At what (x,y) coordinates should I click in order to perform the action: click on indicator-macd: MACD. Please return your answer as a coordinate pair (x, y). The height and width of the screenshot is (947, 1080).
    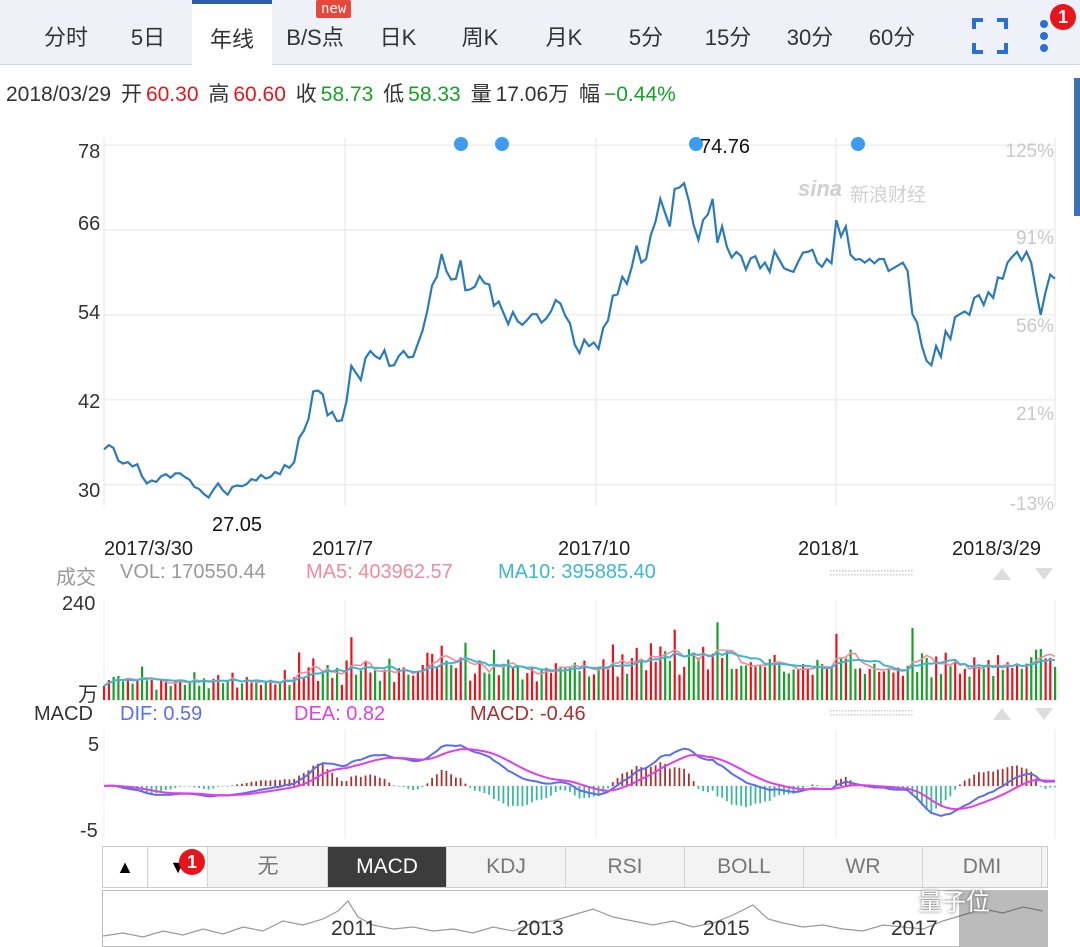
    Looking at the image, I should click on (387, 867).